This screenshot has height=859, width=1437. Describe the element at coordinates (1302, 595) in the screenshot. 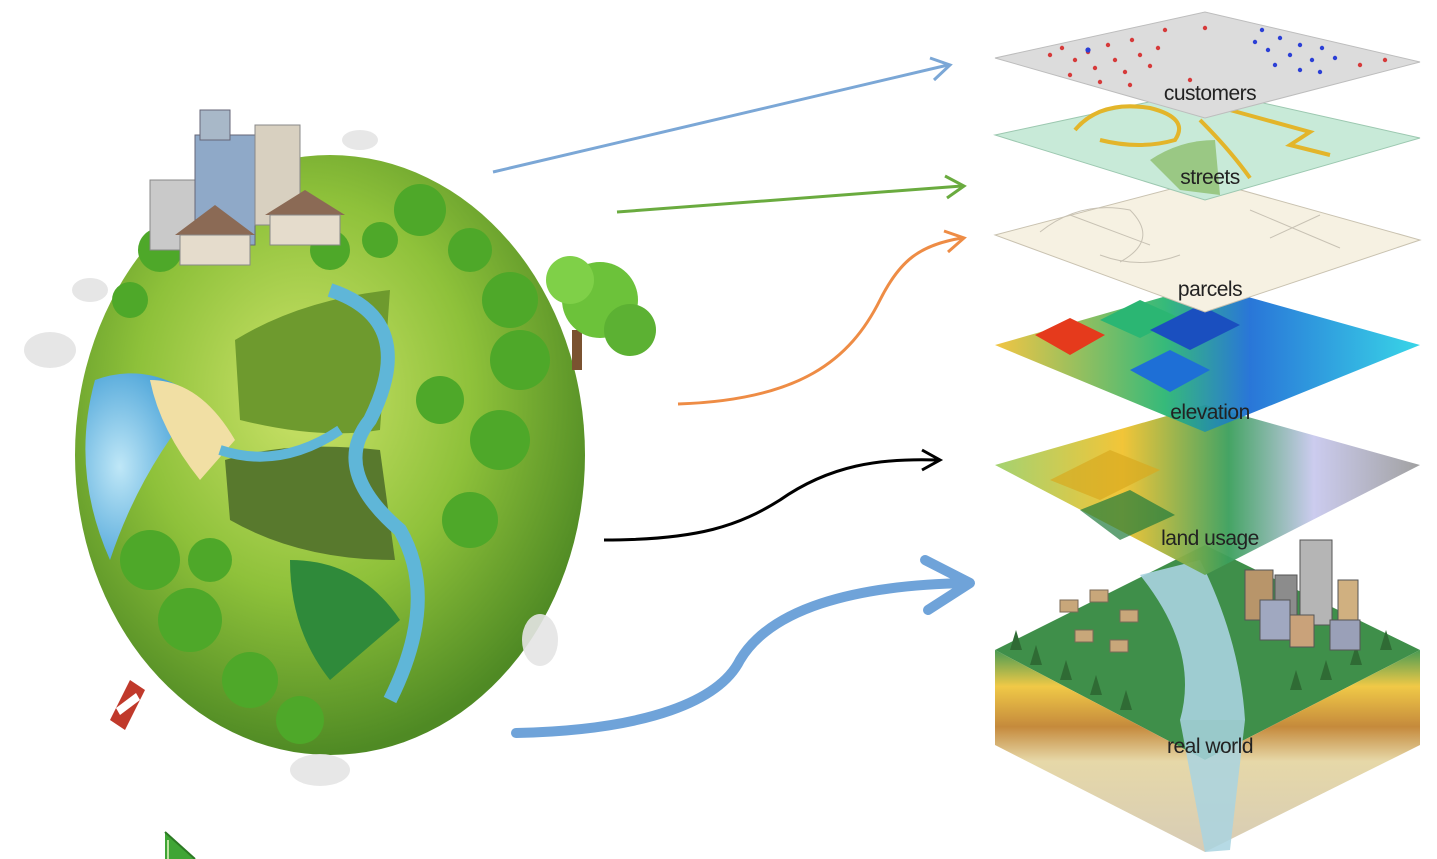

I see `city-towers` at that location.